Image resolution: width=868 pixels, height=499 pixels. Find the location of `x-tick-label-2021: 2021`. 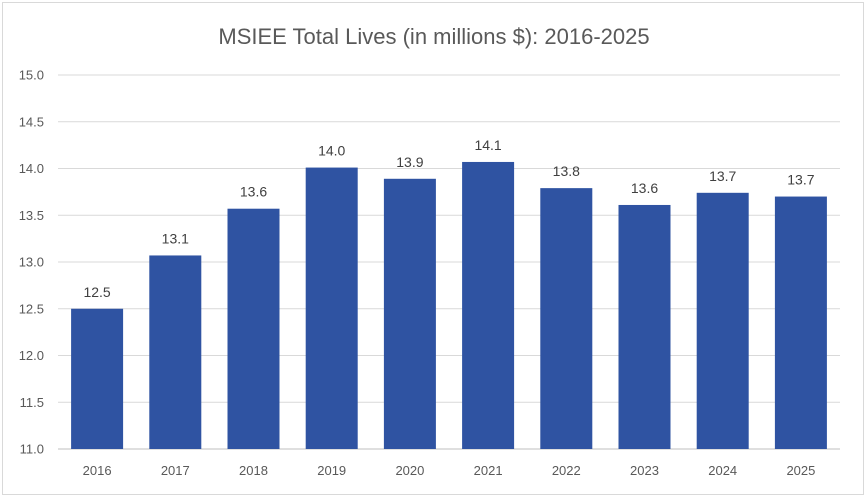

x-tick-label-2021: 2021 is located at coordinates (488, 470).